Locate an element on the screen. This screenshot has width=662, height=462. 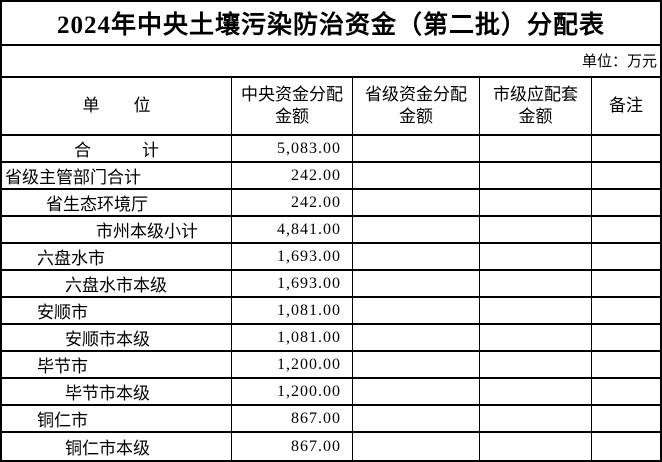
unit-cell: 省级主管部门合计 is located at coordinates (117, 176).